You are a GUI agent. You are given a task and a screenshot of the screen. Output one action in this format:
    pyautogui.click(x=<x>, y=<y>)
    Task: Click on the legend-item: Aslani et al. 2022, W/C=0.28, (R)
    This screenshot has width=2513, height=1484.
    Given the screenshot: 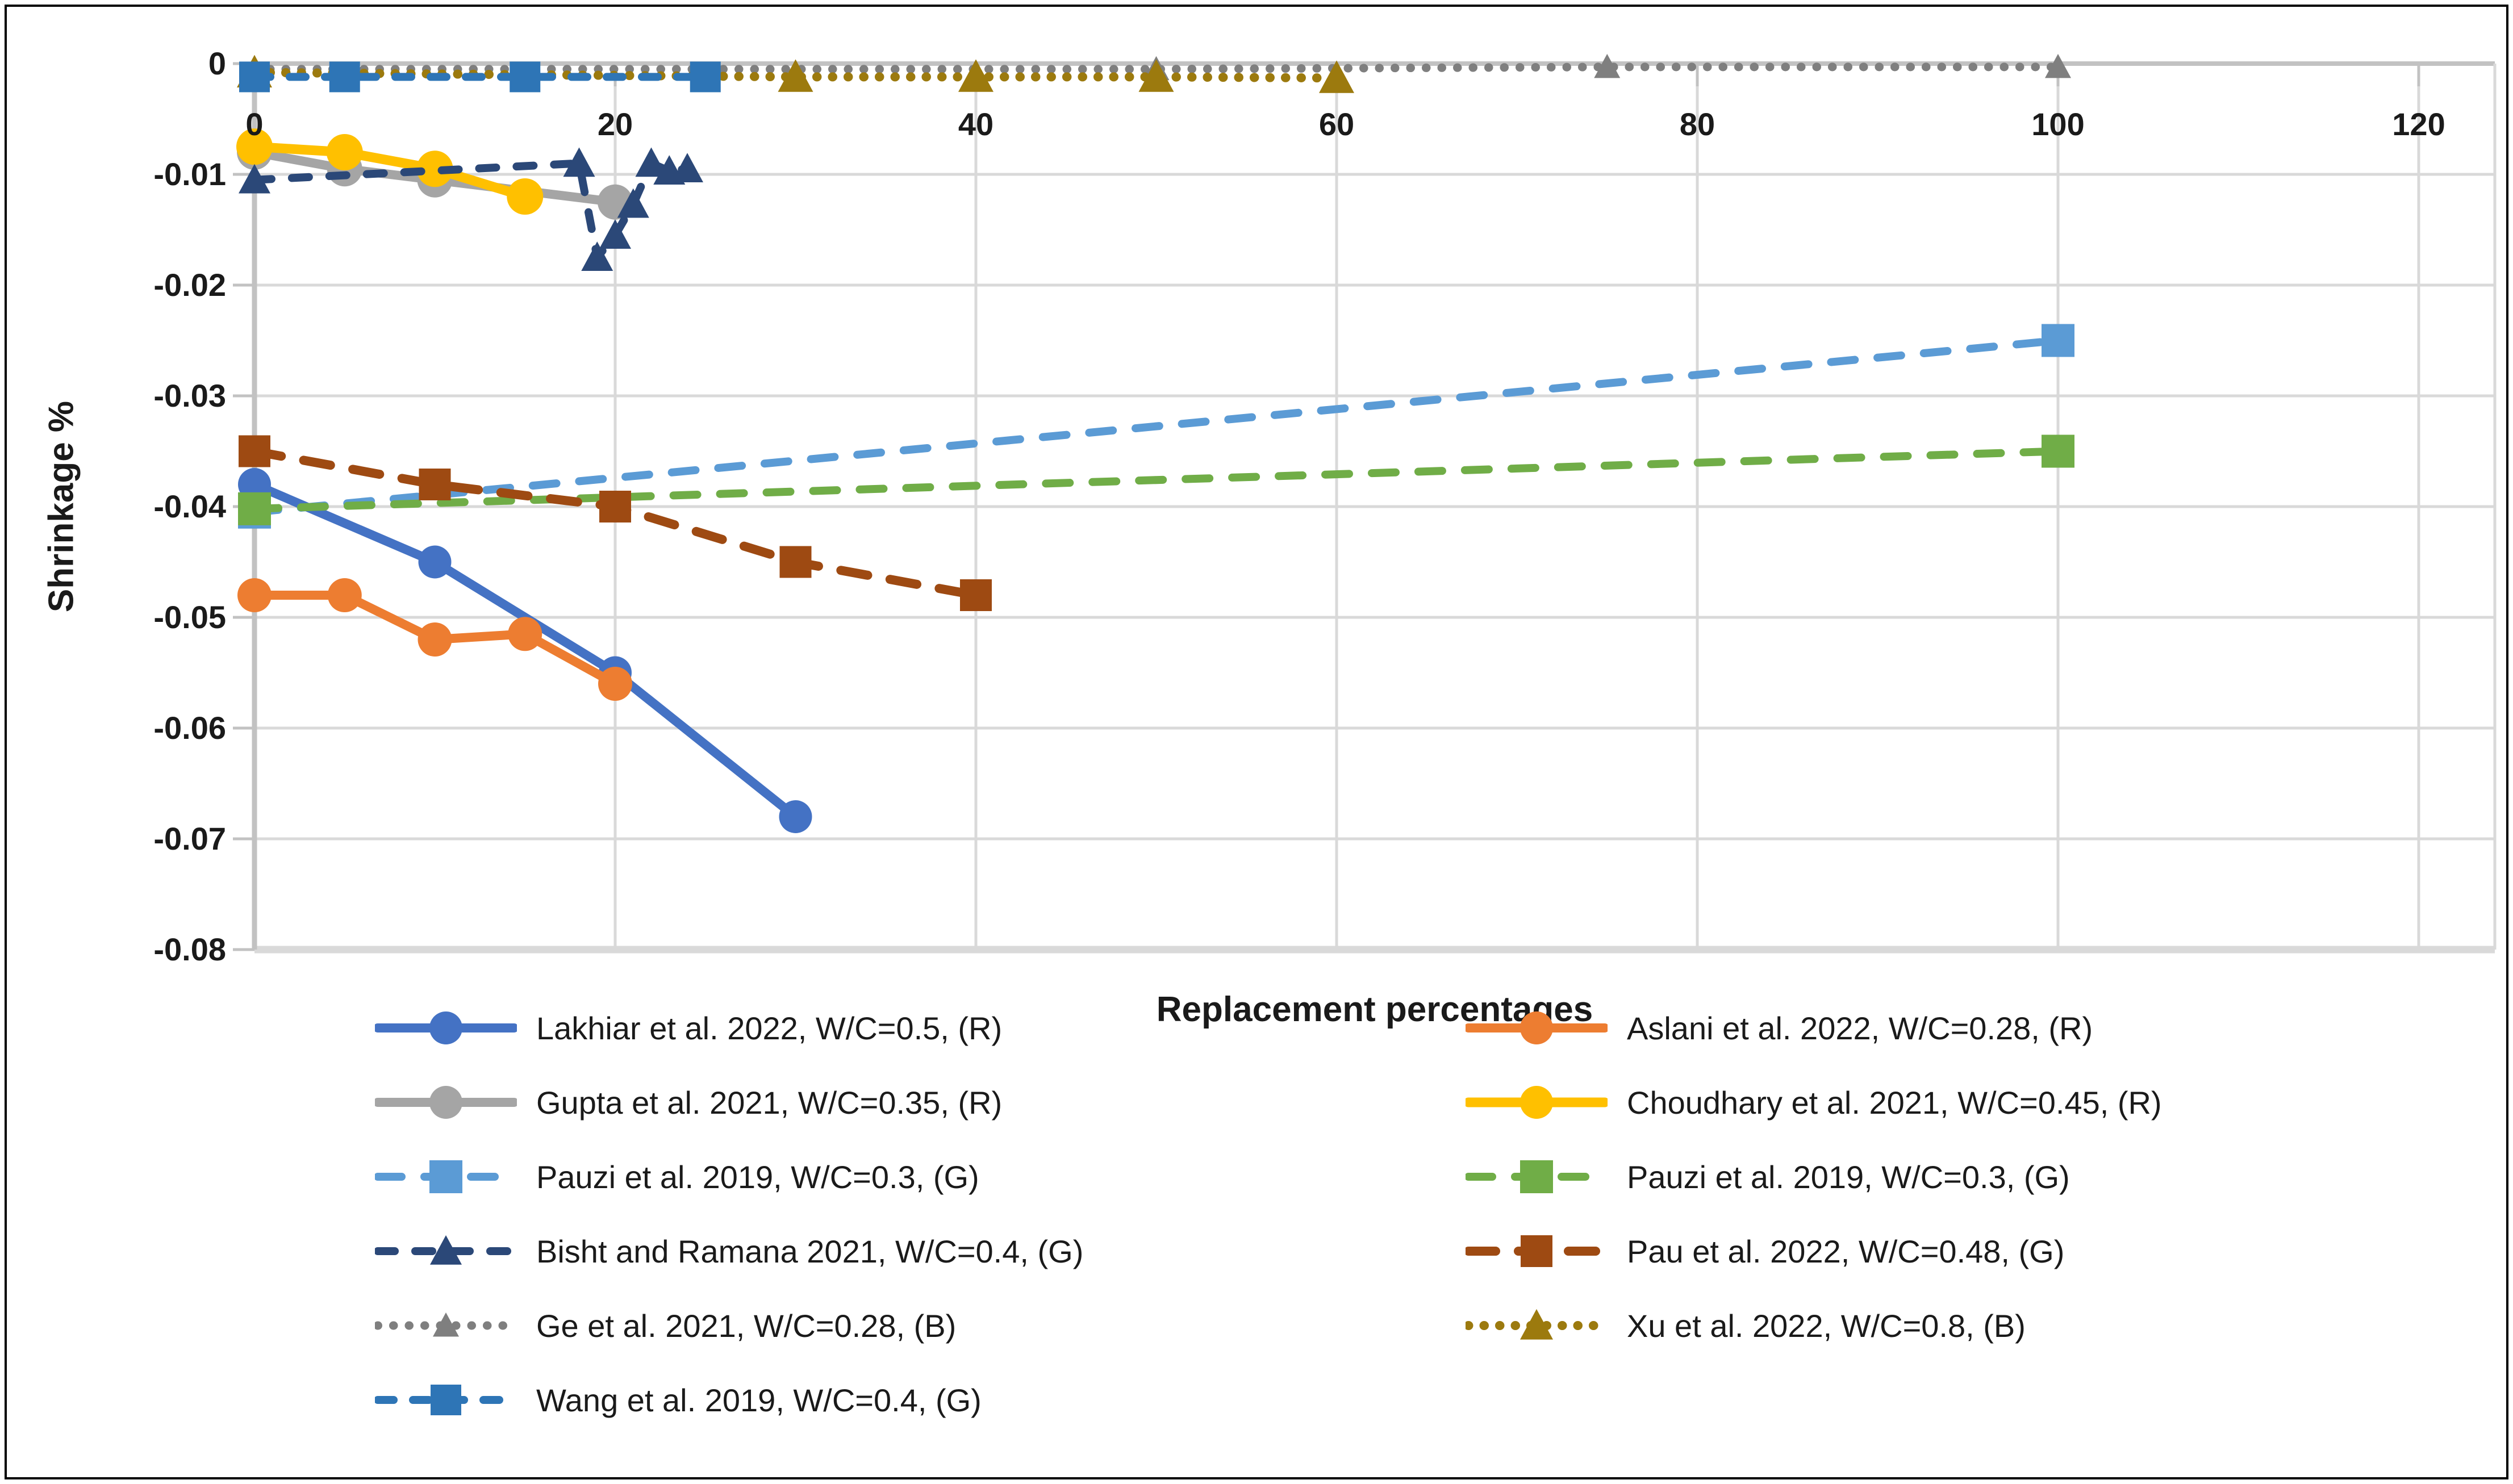 What is the action you would take?
    pyautogui.click(x=1814, y=1028)
    